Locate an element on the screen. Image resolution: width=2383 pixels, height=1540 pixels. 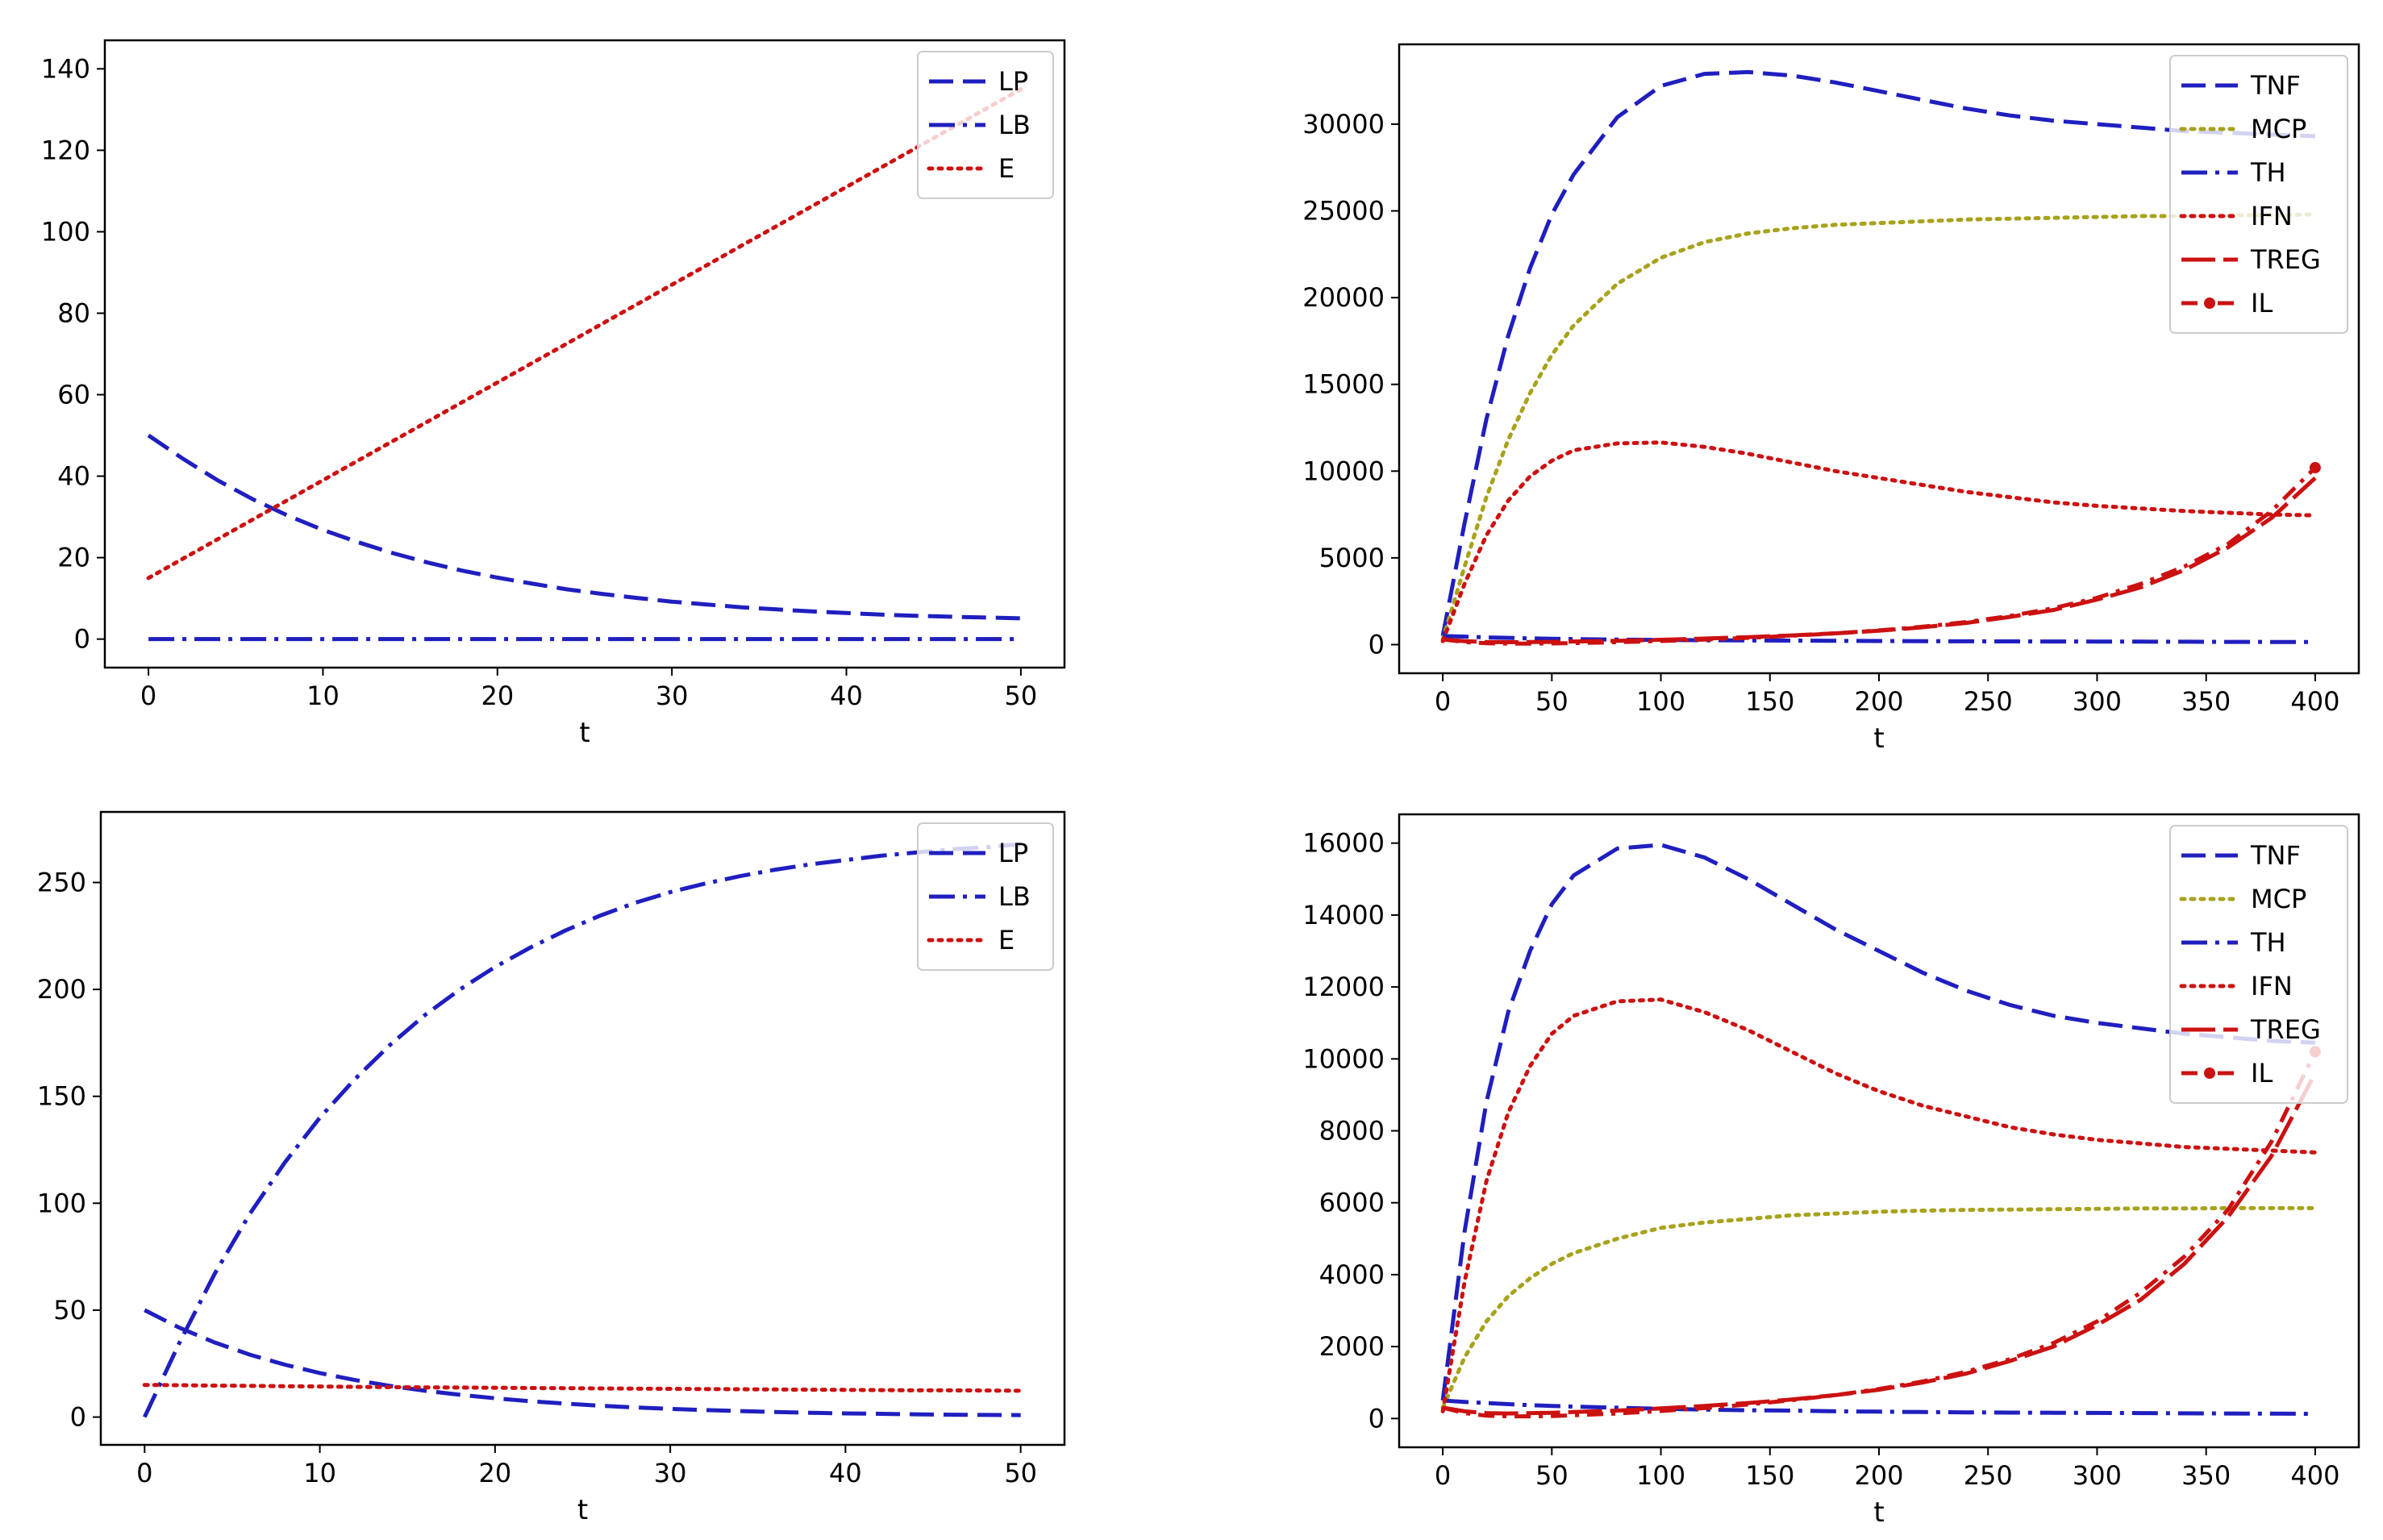
y-tick-label: 14000 is located at coordinates (1343, 915).